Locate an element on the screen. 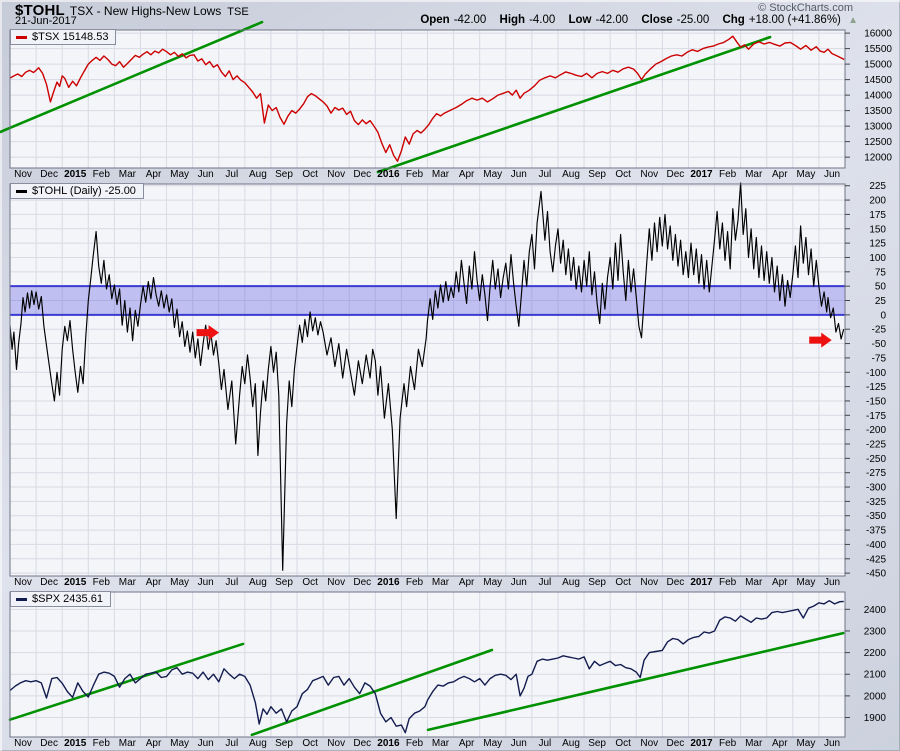  chart-date: 21-Jun-2017 is located at coordinates (46, 21).